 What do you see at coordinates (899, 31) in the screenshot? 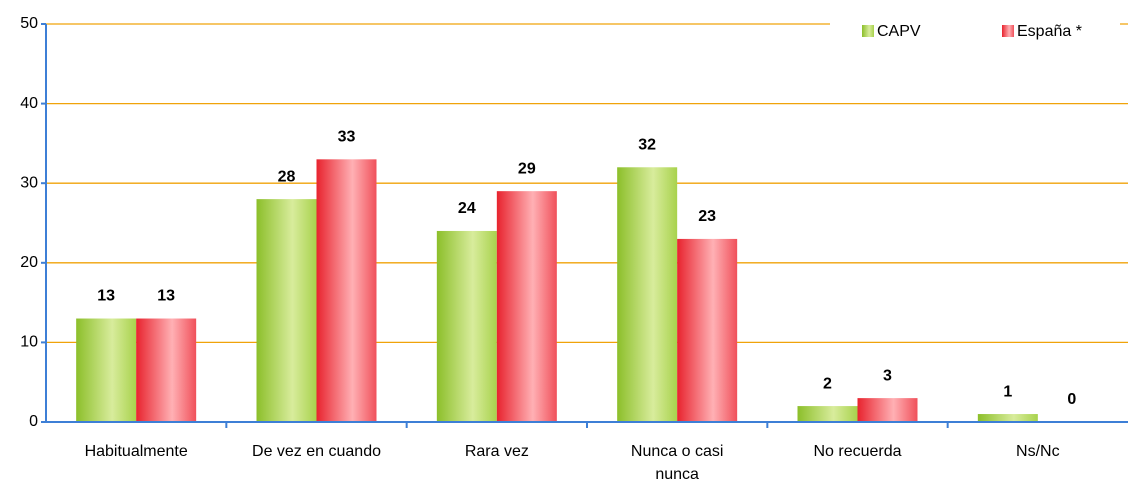
I see `legend-label: CAPV` at bounding box center [899, 31].